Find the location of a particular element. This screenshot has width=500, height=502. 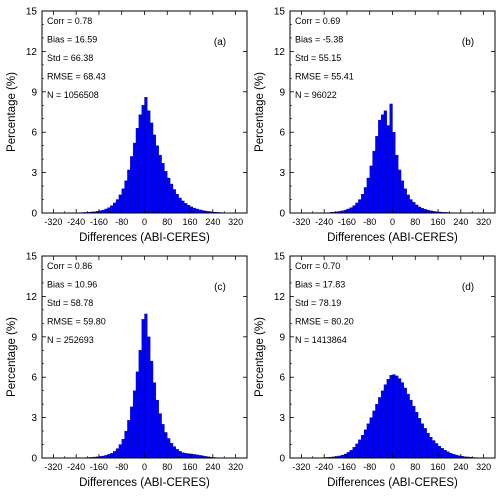

y-tick-label: 12 is located at coordinates (280, 52).